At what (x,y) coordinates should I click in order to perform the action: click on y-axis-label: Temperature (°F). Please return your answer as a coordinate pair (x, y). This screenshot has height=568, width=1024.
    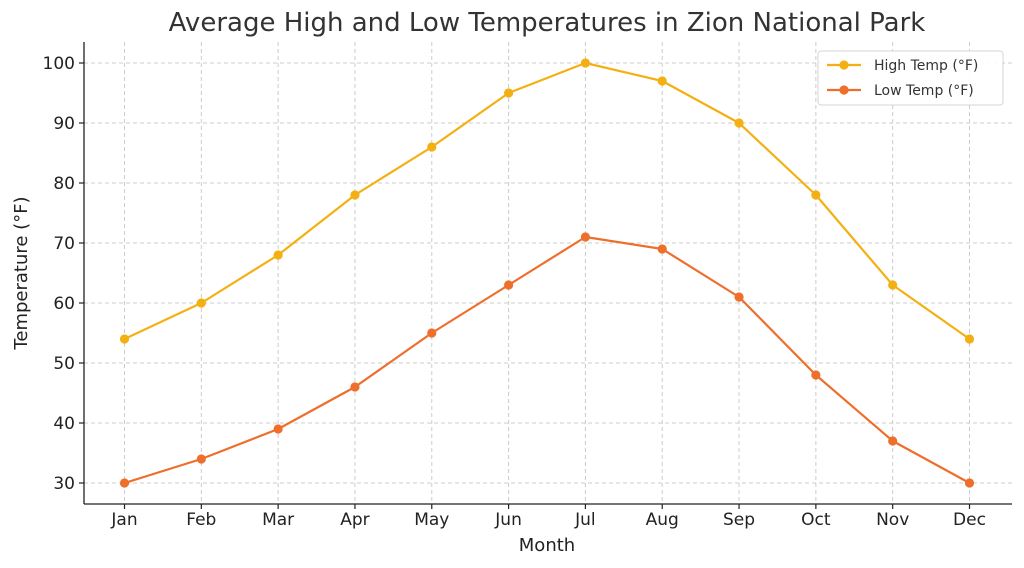
    Looking at the image, I should click on (21, 273).